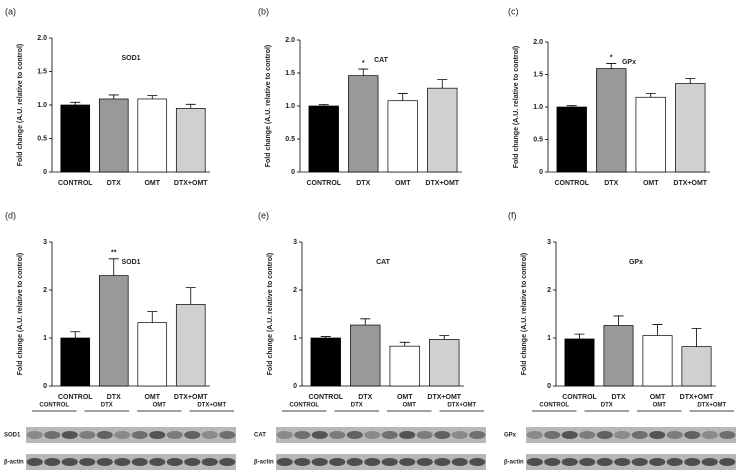 Image resolution: width=740 pixels, height=473 pixels. What do you see at coordinates (14, 463) in the screenshot?
I see `blot-row-label: β-actin` at bounding box center [14, 463].